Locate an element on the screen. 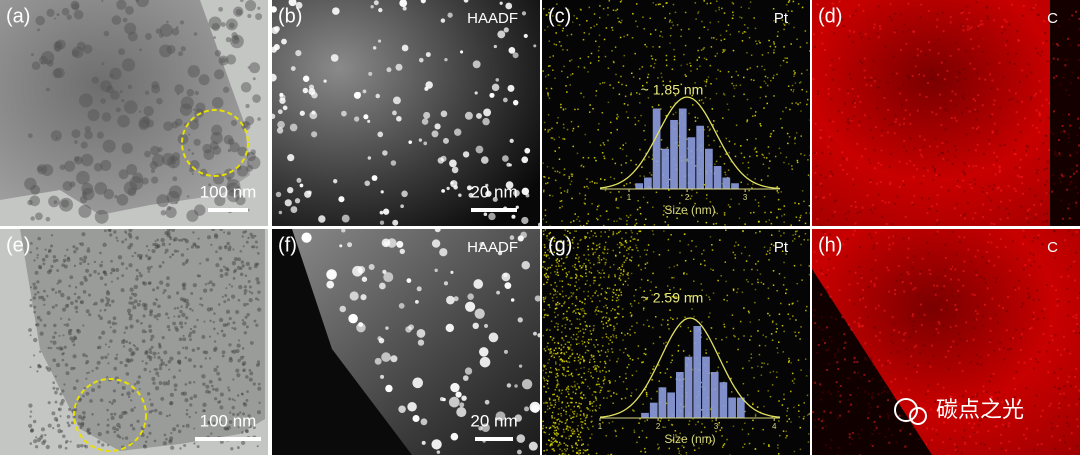  panel-label: (g) is located at coordinates (560, 245).